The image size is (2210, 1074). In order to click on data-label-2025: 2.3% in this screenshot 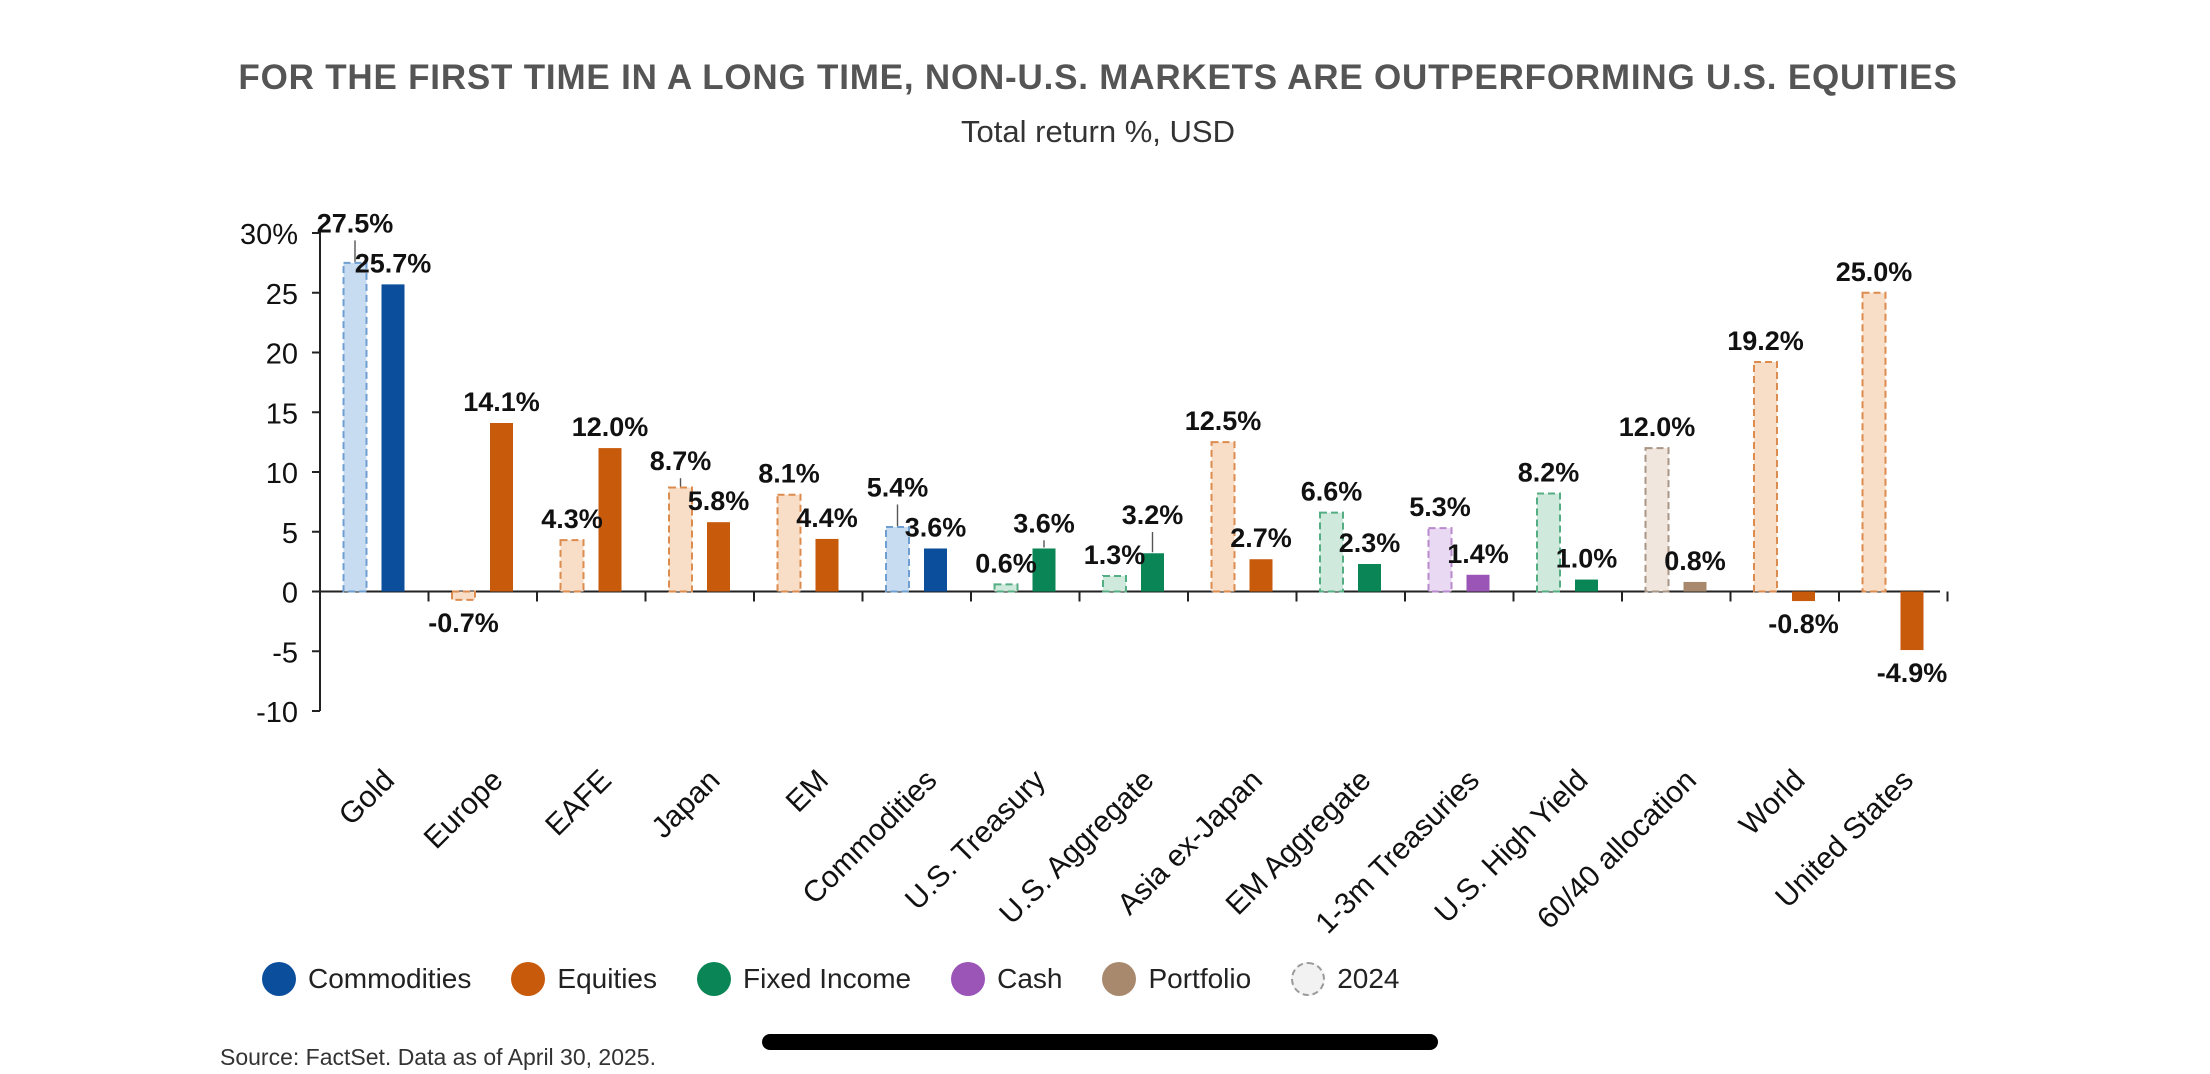, I will do `click(1370, 543)`.